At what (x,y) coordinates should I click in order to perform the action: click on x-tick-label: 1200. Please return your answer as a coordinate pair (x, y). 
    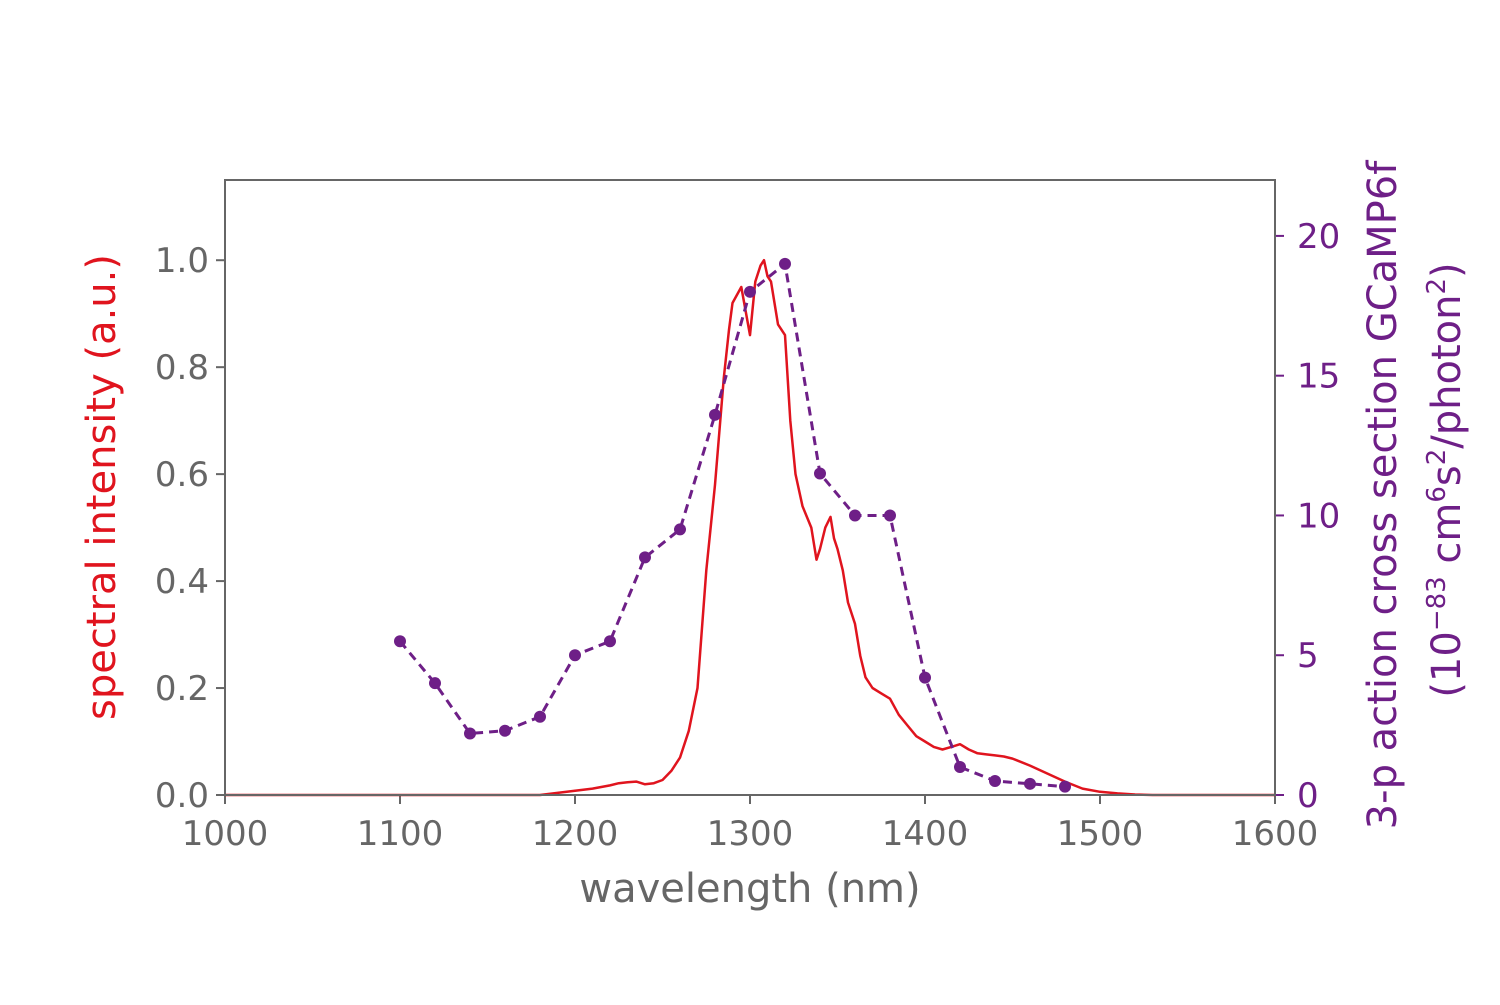
    Looking at the image, I should click on (575, 834).